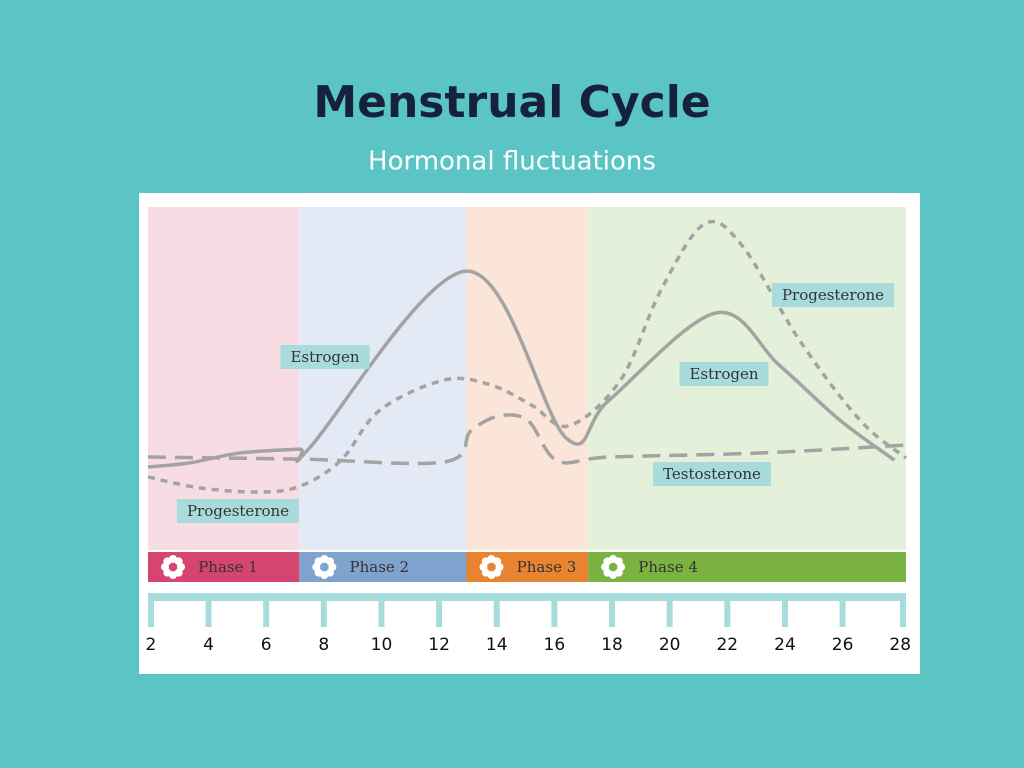 The image size is (1024, 768). I want to click on series-label: Testosterone, so click(712, 474).